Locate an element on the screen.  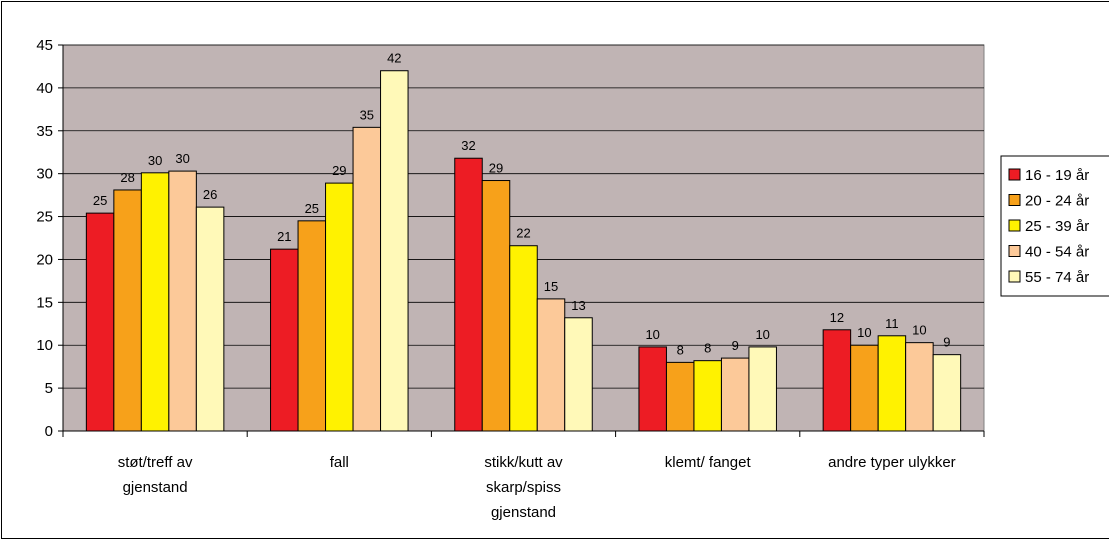
data-label: 28 is located at coordinates (127, 177).